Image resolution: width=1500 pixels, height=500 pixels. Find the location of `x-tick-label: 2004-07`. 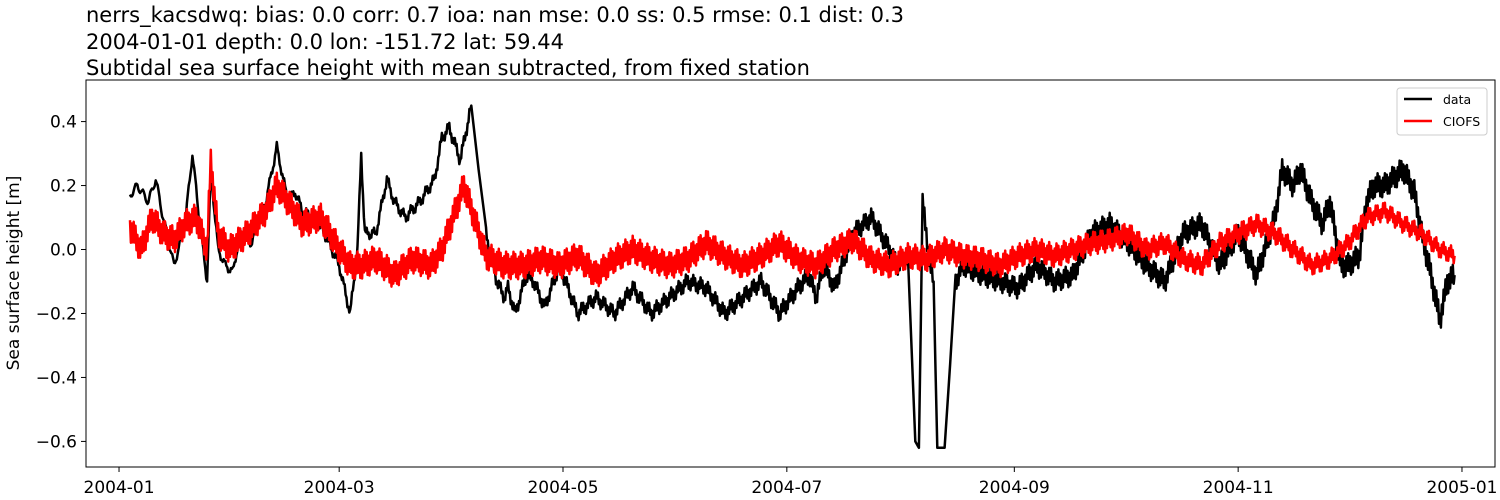

x-tick-label: 2004-07 is located at coordinates (786, 488).